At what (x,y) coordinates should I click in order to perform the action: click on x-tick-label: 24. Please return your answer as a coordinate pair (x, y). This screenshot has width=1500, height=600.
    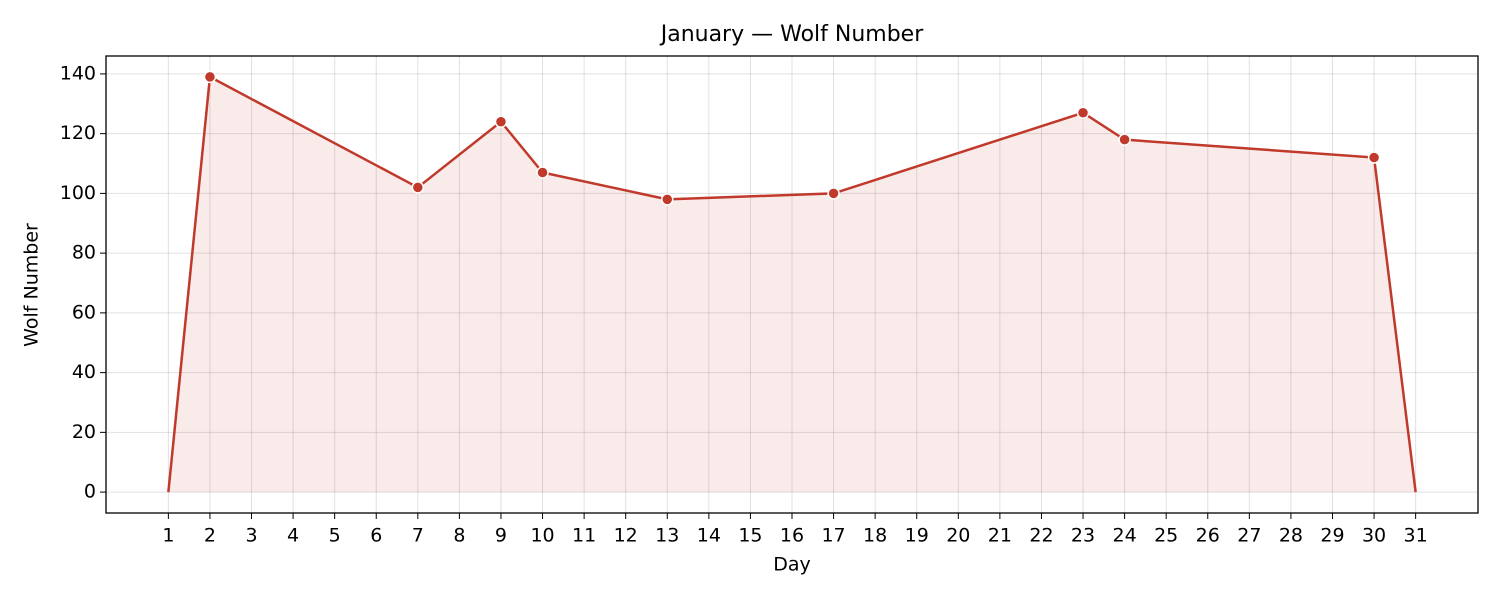
    Looking at the image, I should click on (1125, 536).